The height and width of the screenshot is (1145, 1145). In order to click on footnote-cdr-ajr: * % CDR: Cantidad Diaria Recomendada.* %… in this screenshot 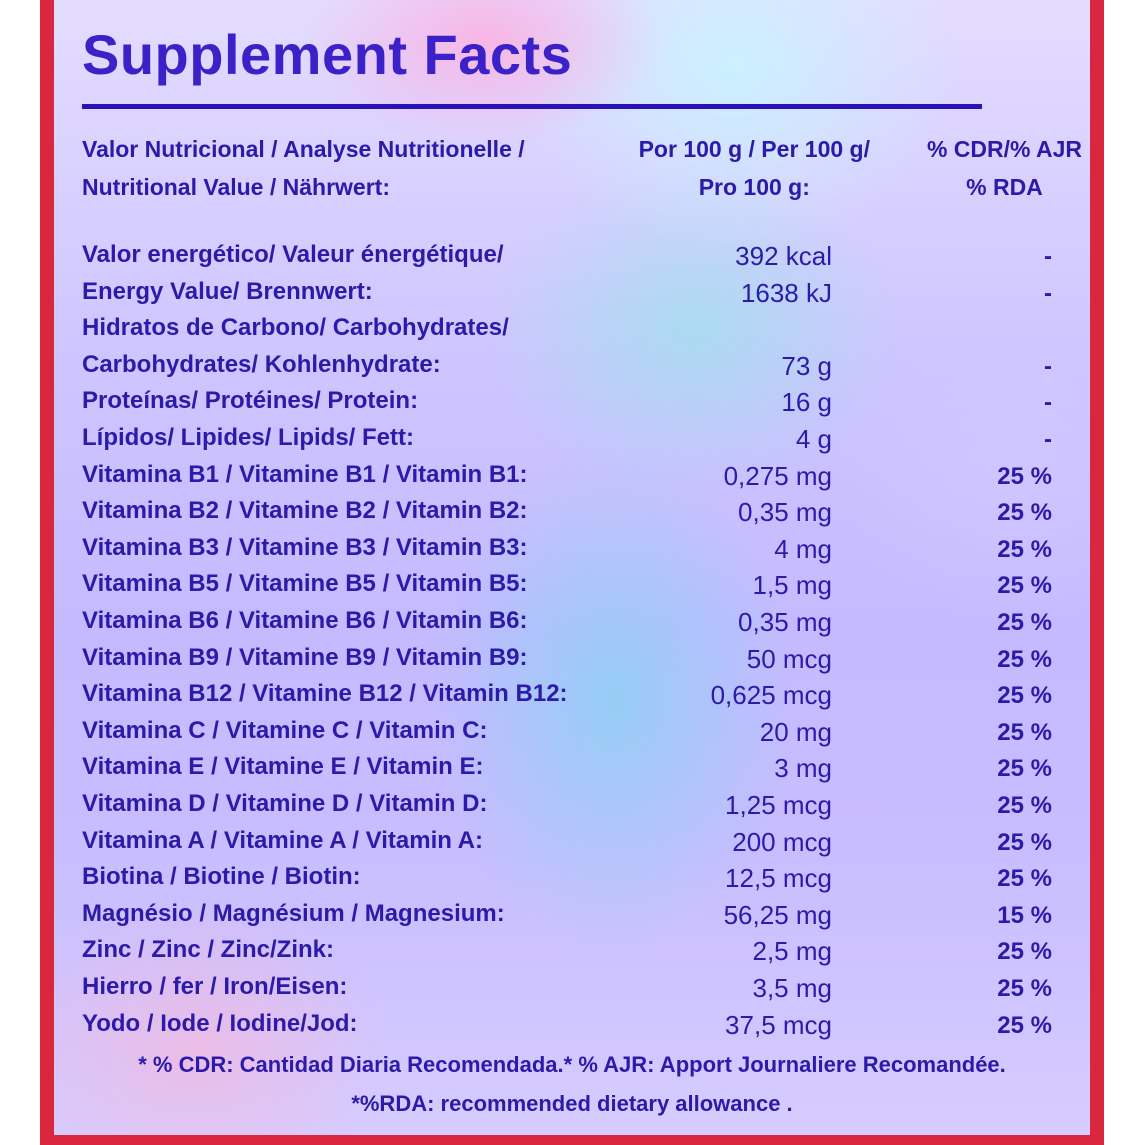, I will do `click(572, 1064)`.